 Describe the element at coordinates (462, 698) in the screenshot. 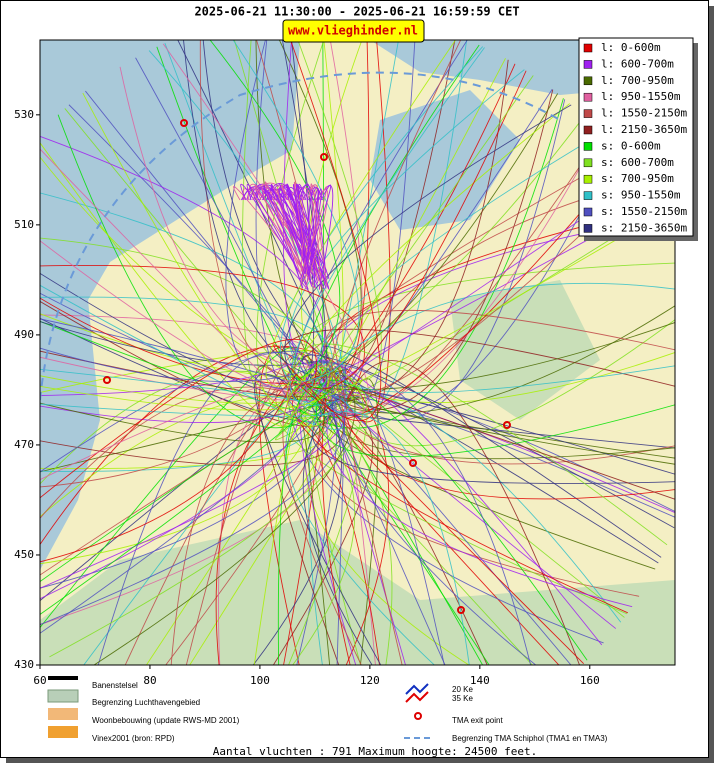

I see `key-label: 35 Ke` at that location.